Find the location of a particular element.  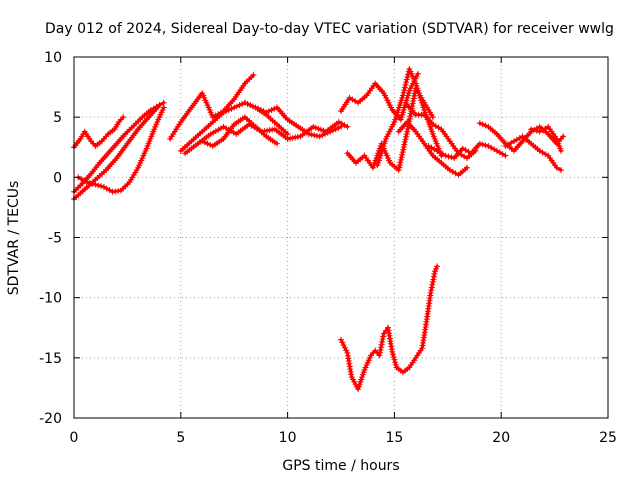

y-tick-label: -15 is located at coordinates (50, 359).